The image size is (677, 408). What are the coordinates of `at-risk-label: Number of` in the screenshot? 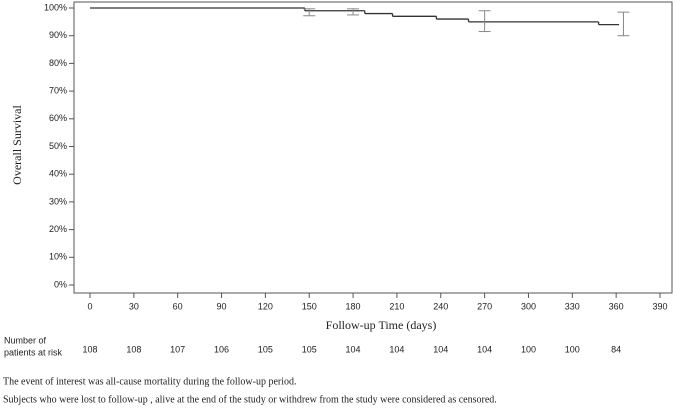 It's located at (25, 340).